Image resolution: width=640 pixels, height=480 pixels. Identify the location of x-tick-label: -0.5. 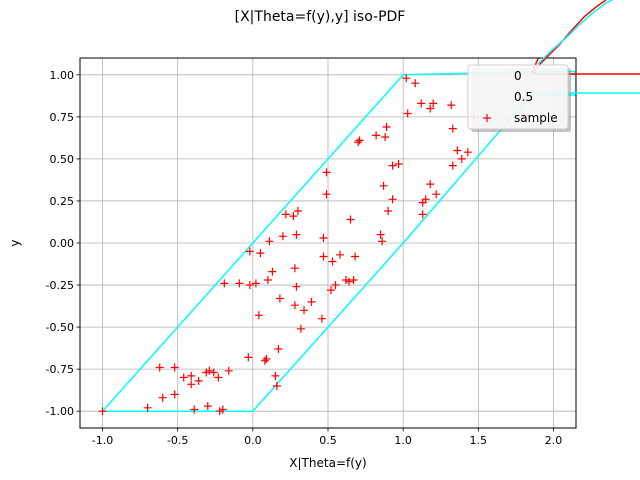
(177, 440).